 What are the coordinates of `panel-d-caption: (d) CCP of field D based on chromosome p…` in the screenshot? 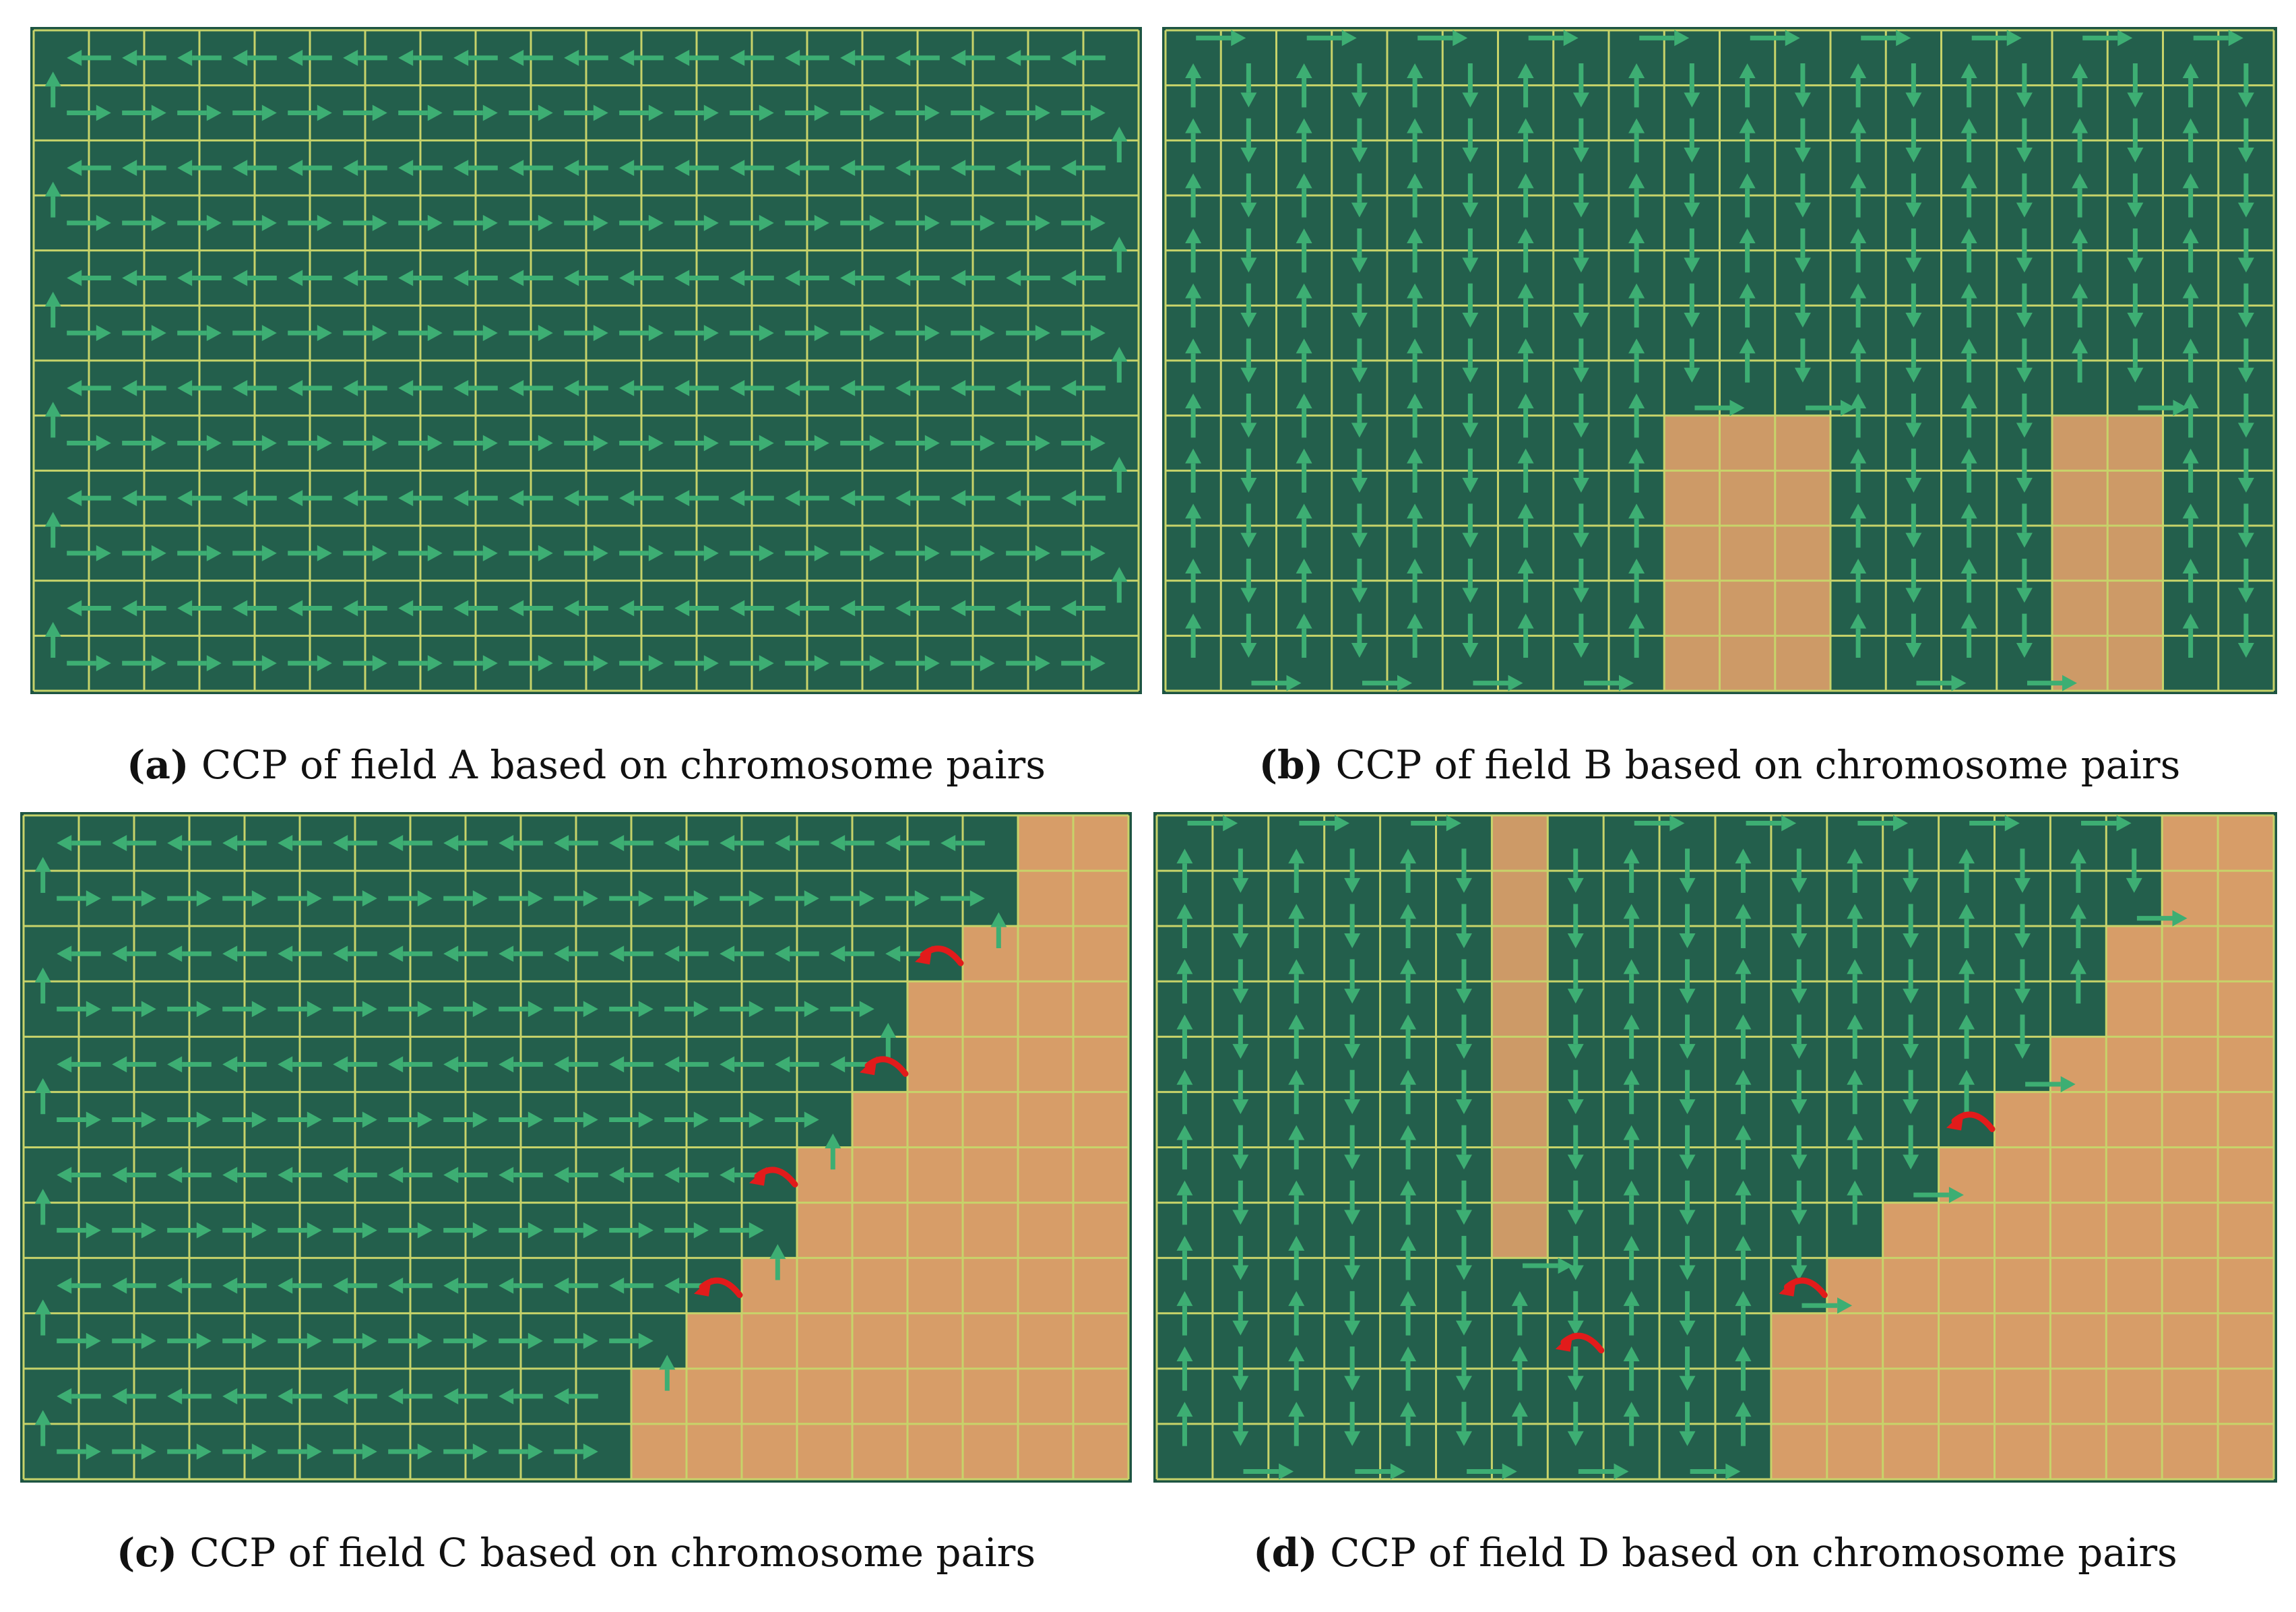 It's located at (1715, 1552).